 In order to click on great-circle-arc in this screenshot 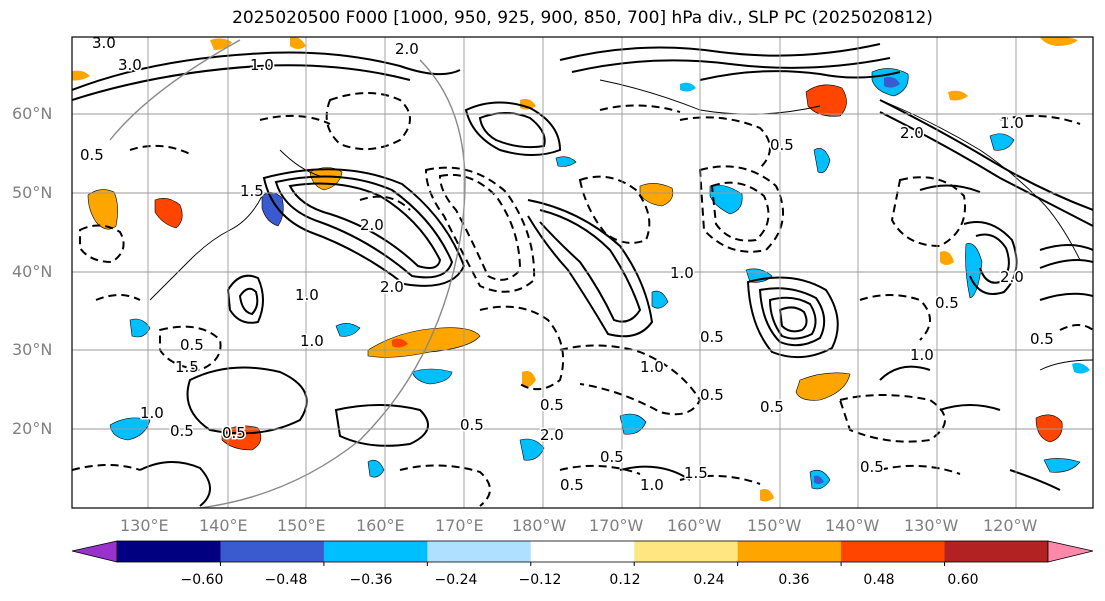, I will do `click(175, 90)`.